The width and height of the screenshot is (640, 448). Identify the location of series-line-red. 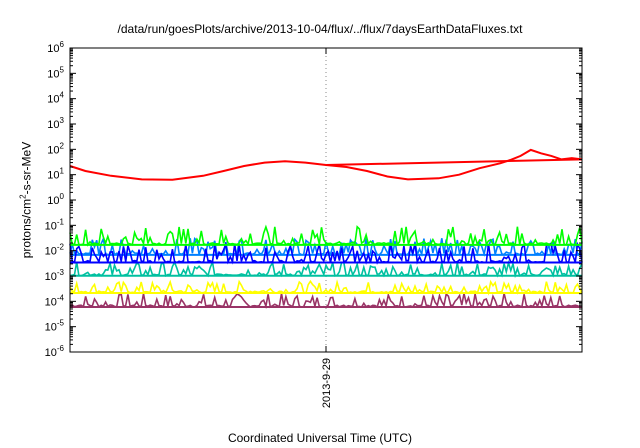
(326, 164).